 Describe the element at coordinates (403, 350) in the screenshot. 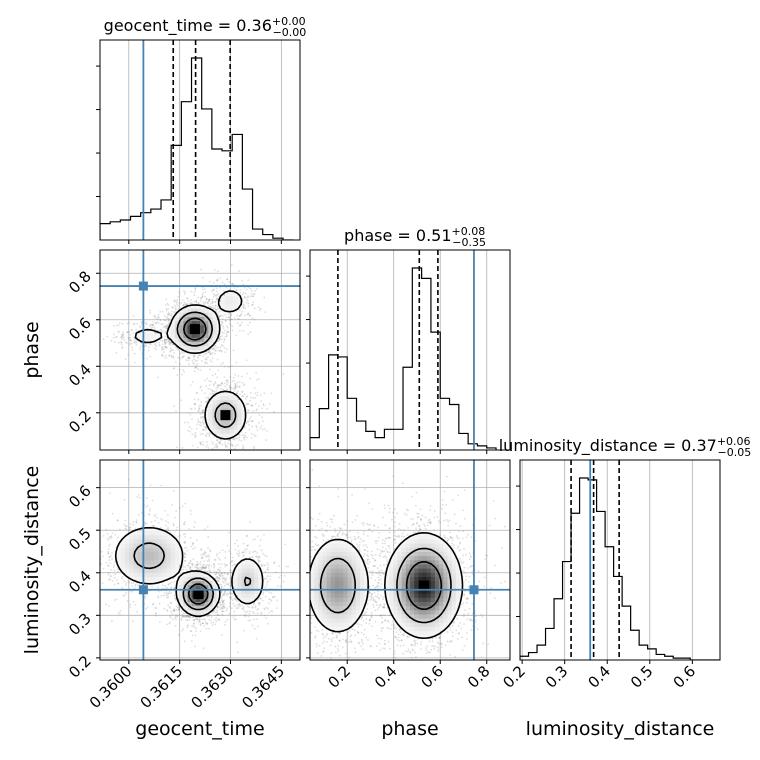

I see `hist-content` at that location.